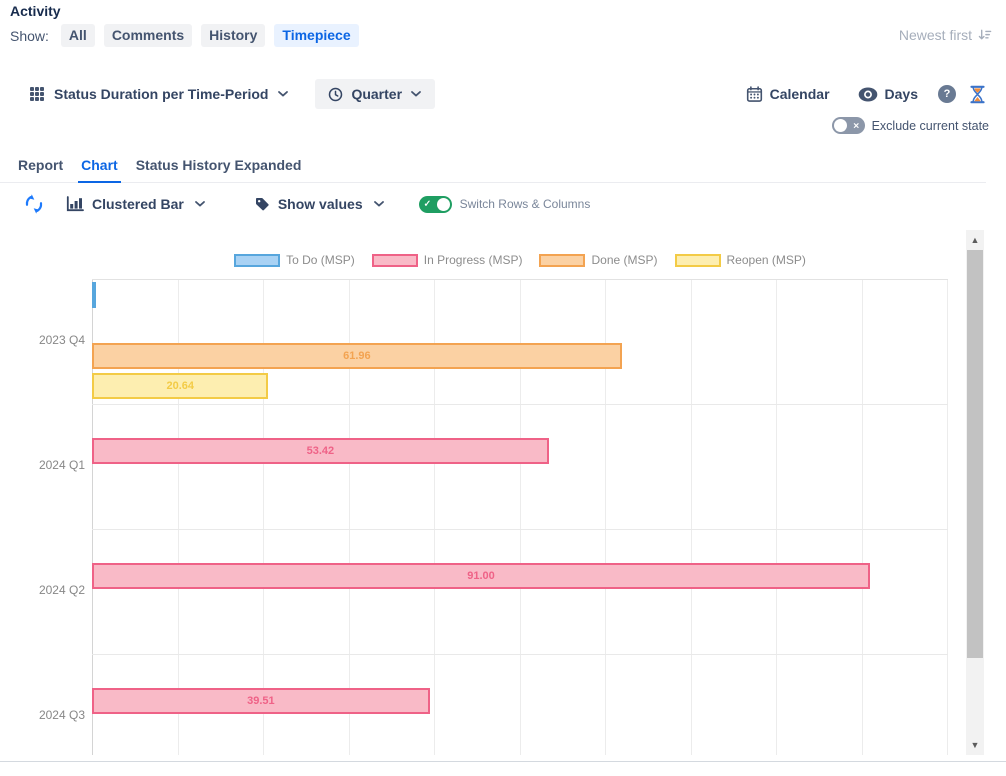 The width and height of the screenshot is (1006, 776). I want to click on bar-chart-icon, so click(75, 204).